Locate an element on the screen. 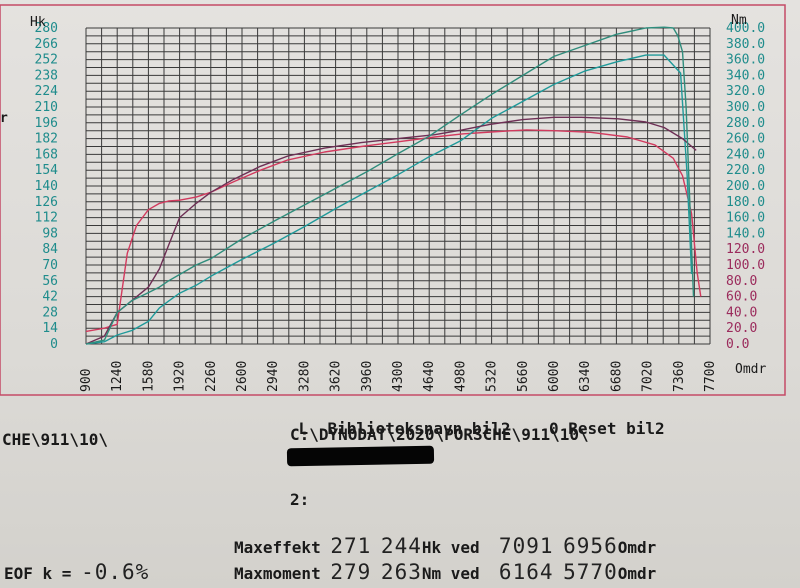 The image size is (800, 588). path-left: CHE\911\10\ is located at coordinates (55, 439).